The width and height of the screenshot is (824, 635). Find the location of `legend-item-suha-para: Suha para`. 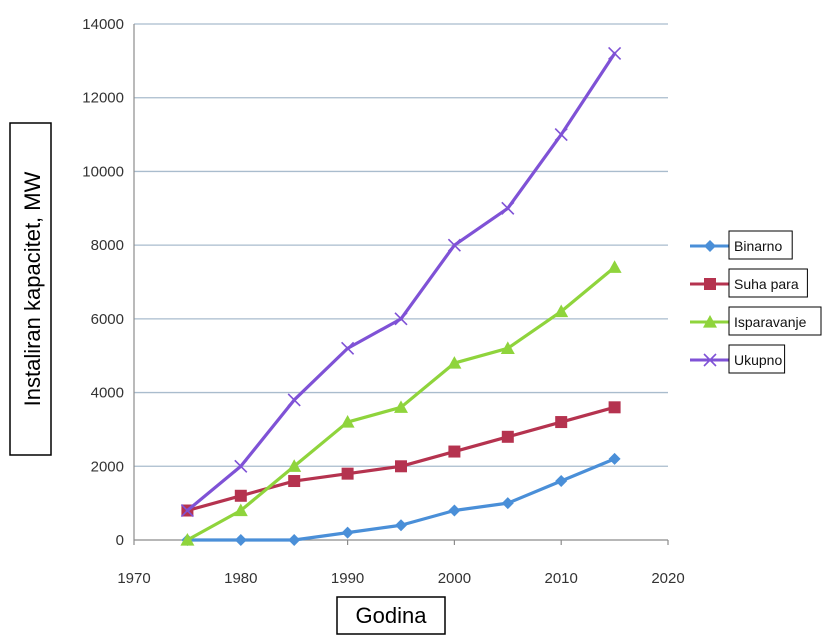

legend-item-suha-para: Suha para is located at coordinates (749, 283).